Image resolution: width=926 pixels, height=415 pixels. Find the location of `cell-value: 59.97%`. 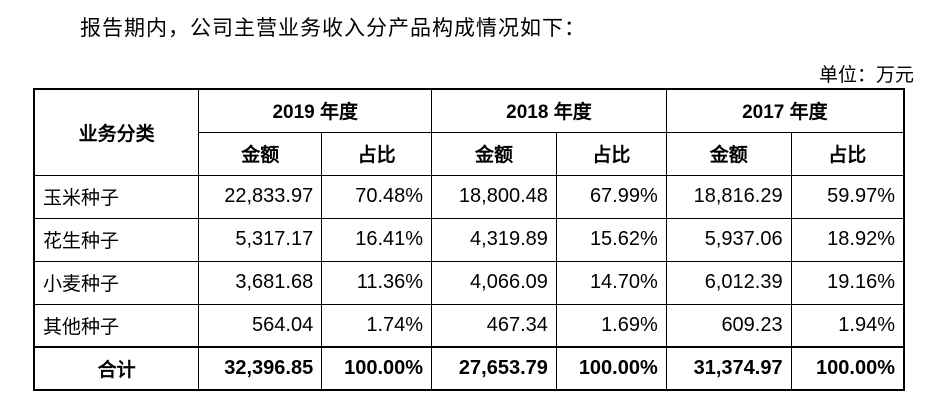

cell-value: 59.97% is located at coordinates (847, 196).